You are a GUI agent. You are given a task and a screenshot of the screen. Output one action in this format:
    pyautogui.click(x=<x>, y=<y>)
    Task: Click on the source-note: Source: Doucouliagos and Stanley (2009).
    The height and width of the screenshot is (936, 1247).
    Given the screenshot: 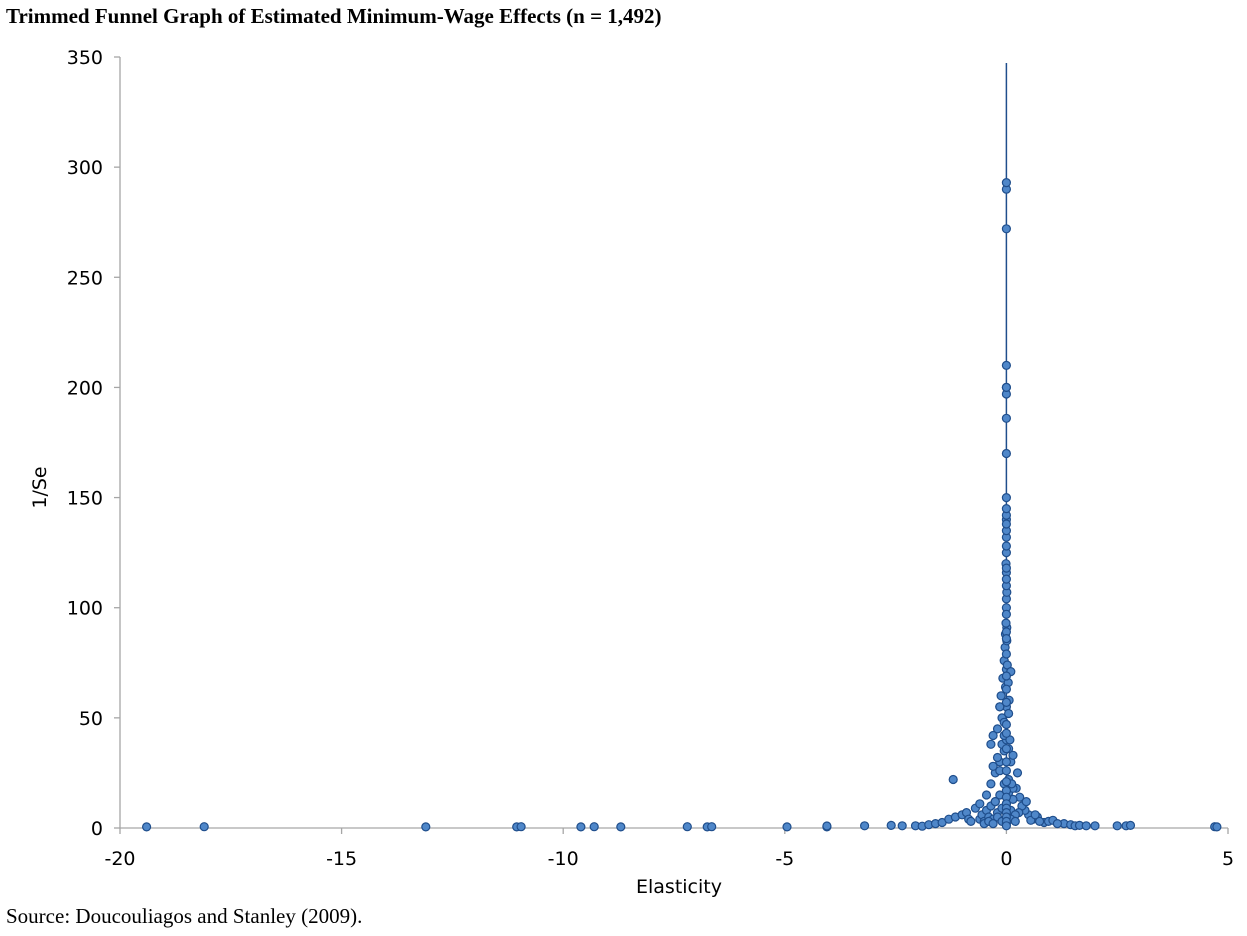 What is the action you would take?
    pyautogui.click(x=184, y=916)
    